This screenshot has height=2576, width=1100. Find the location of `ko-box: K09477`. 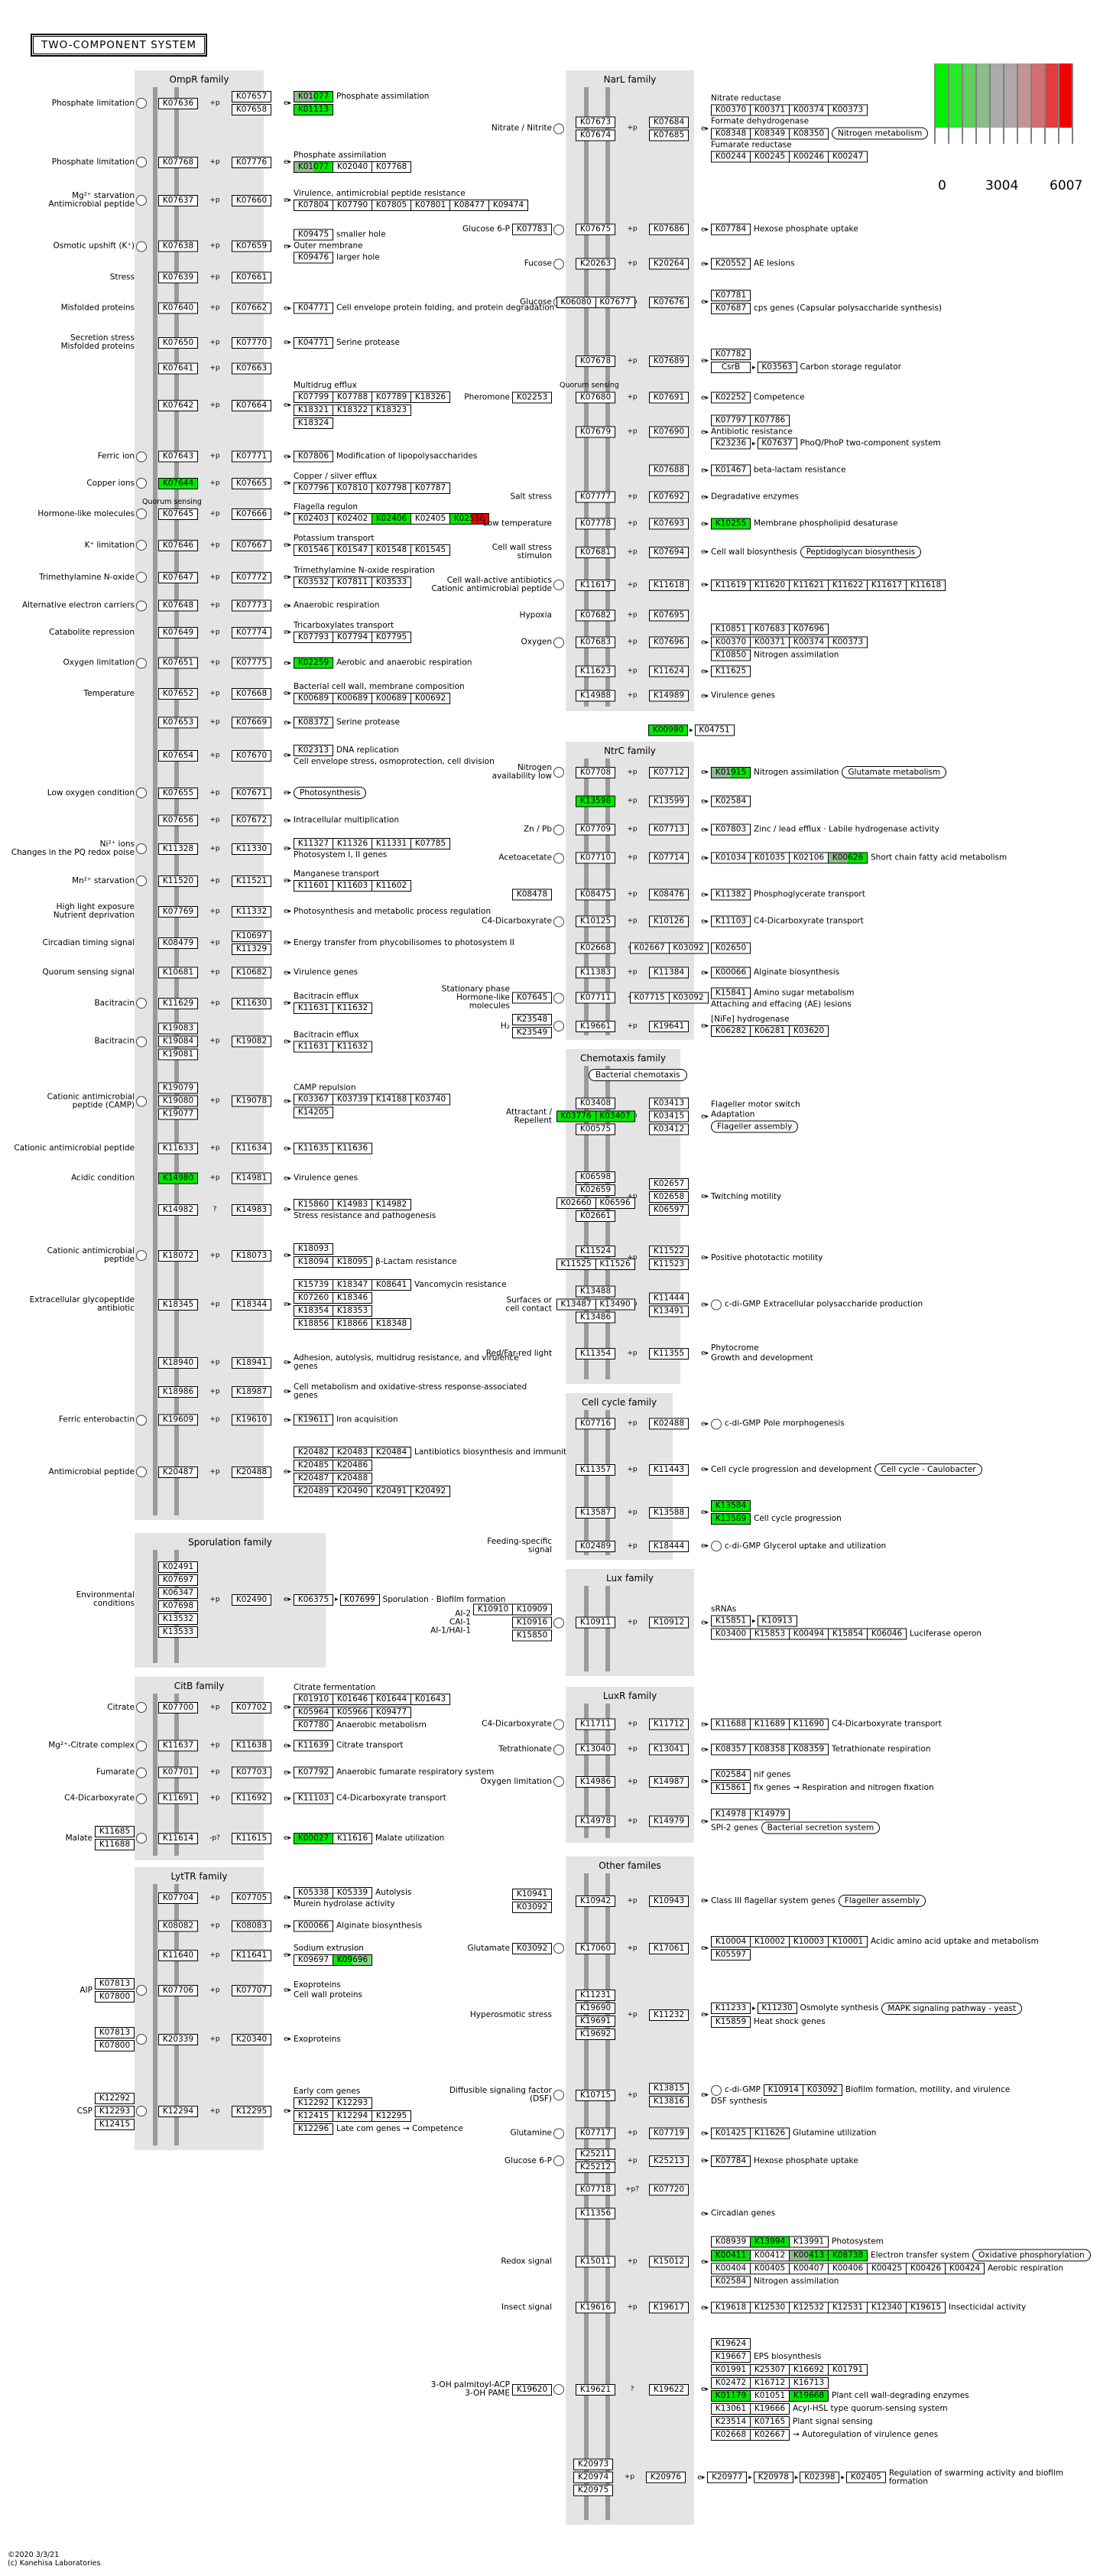

ko-box: K09477 is located at coordinates (391, 1713).